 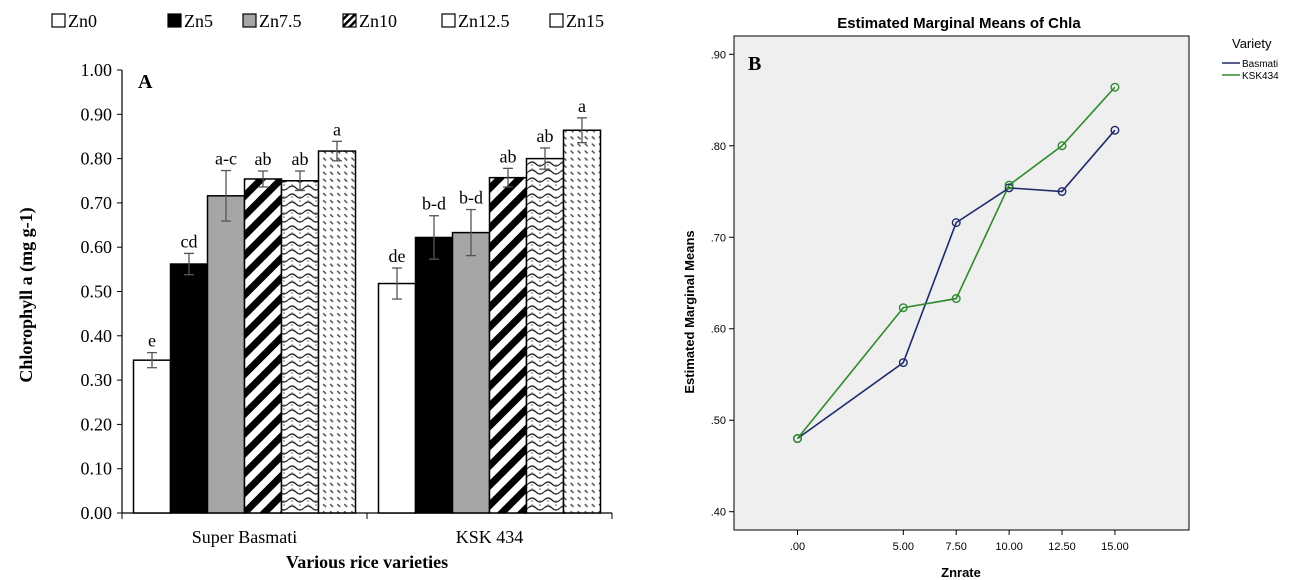 What do you see at coordinates (754, 64) in the screenshot?
I see `panel-label-b: B` at bounding box center [754, 64].